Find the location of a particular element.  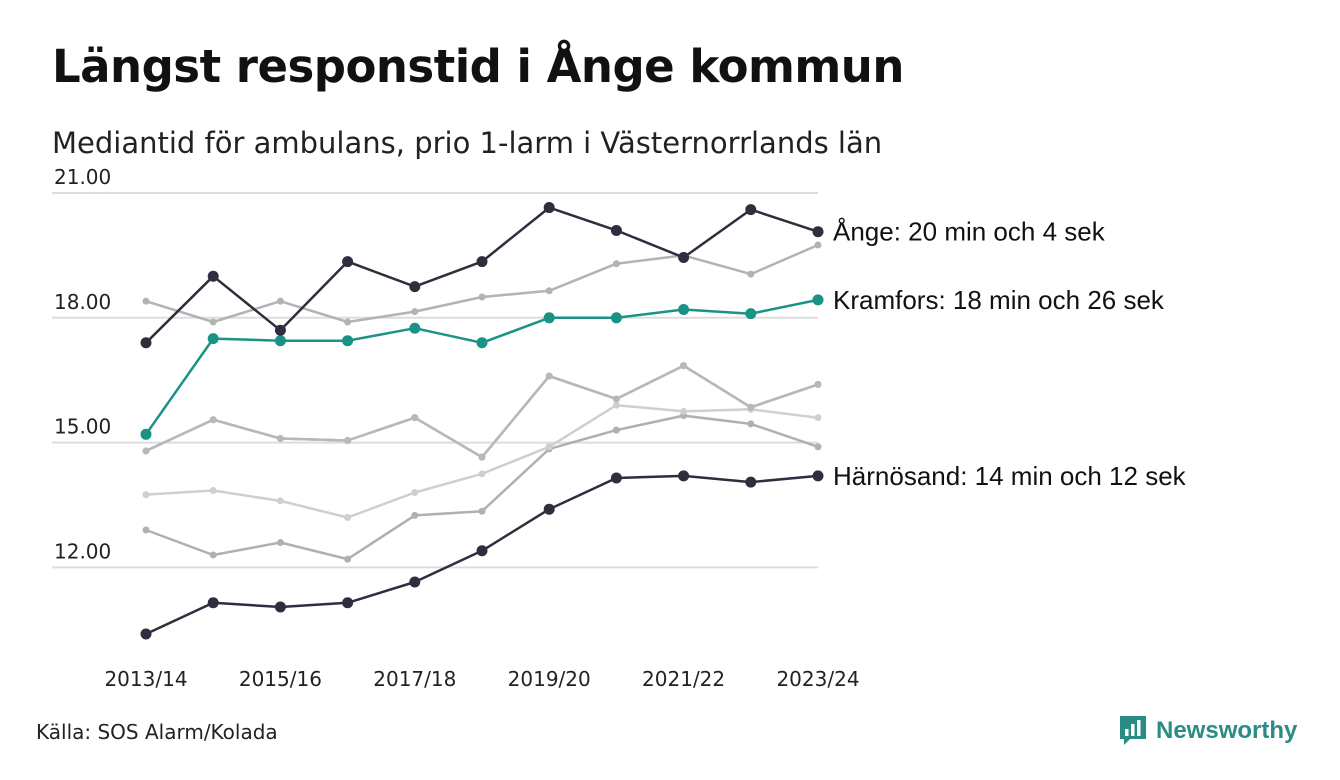

end-label-härnösand: Härnösand: 14 min och 12 sek is located at coordinates (1010, 476).